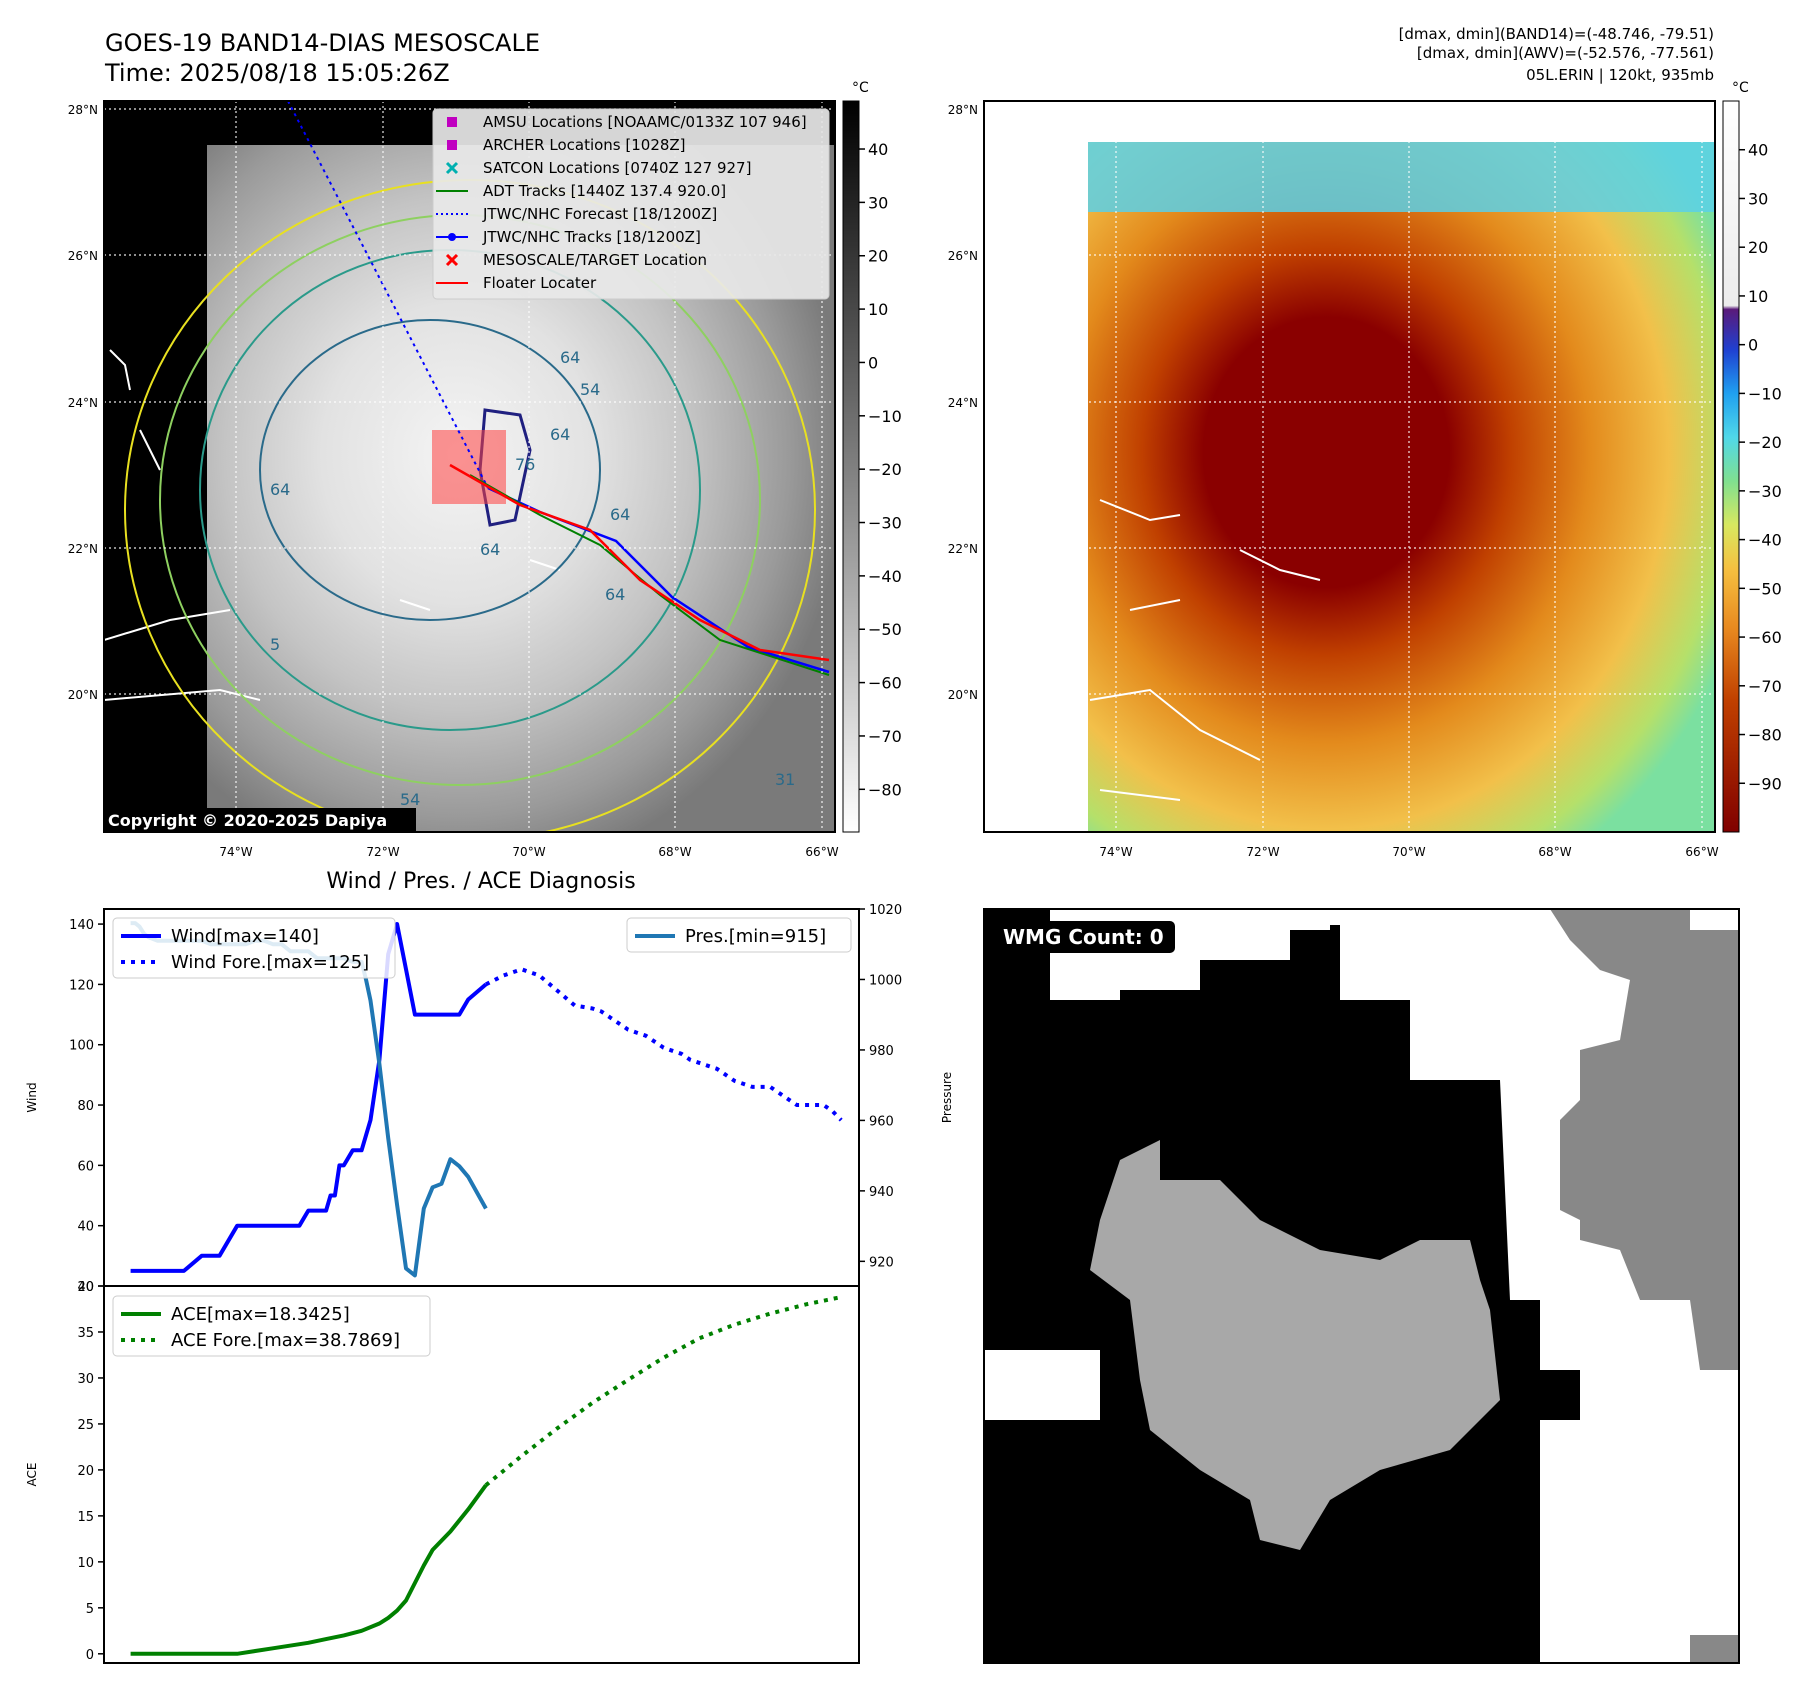  Describe the element at coordinates (785, 779) in the screenshot. I see `svg-text: 31` at that location.